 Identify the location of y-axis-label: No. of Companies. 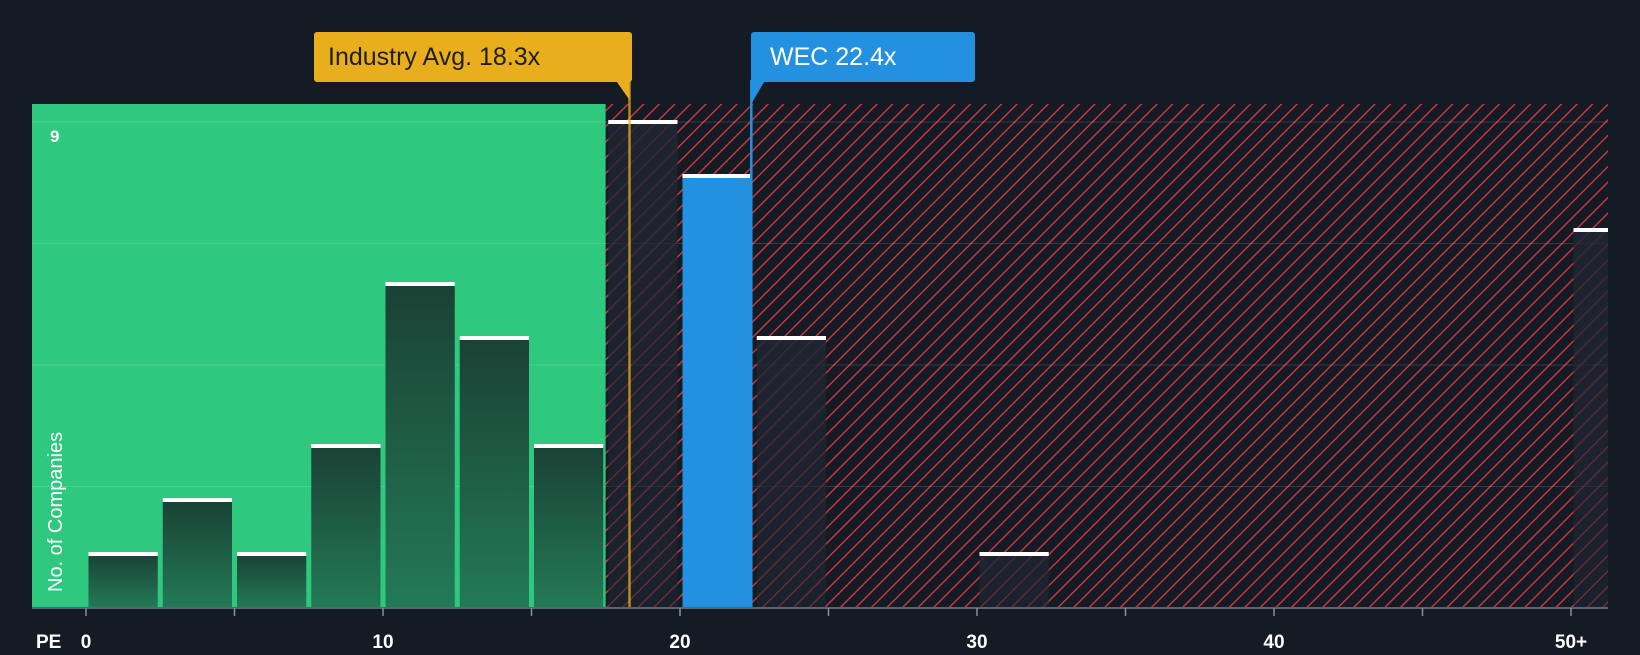
(56, 512).